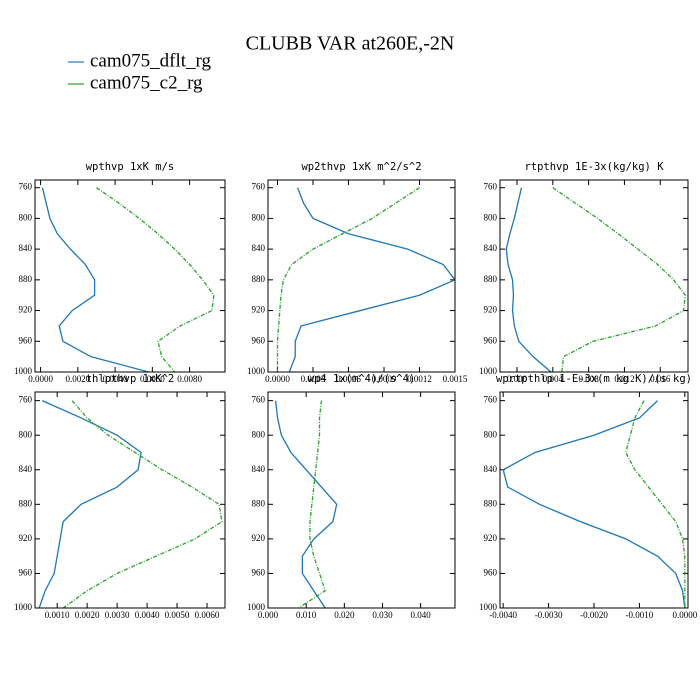 The height and width of the screenshot is (700, 700). What do you see at coordinates (549, 615) in the screenshot?
I see `x-tick-label: -0.0030` at bounding box center [549, 615].